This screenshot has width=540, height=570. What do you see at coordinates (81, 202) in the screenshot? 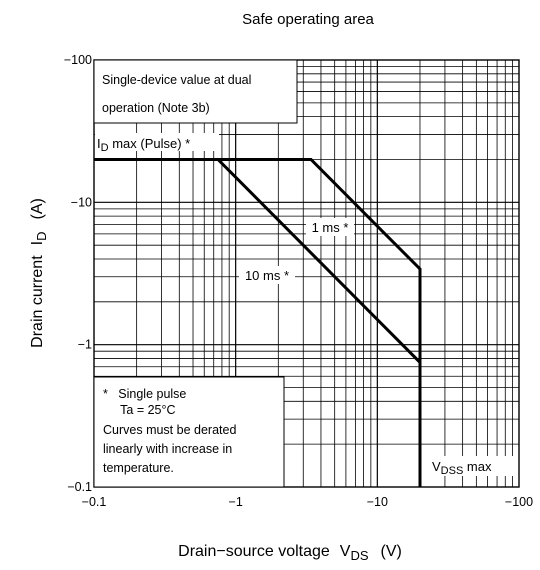
I see `y-tick-label: −10` at bounding box center [81, 202].